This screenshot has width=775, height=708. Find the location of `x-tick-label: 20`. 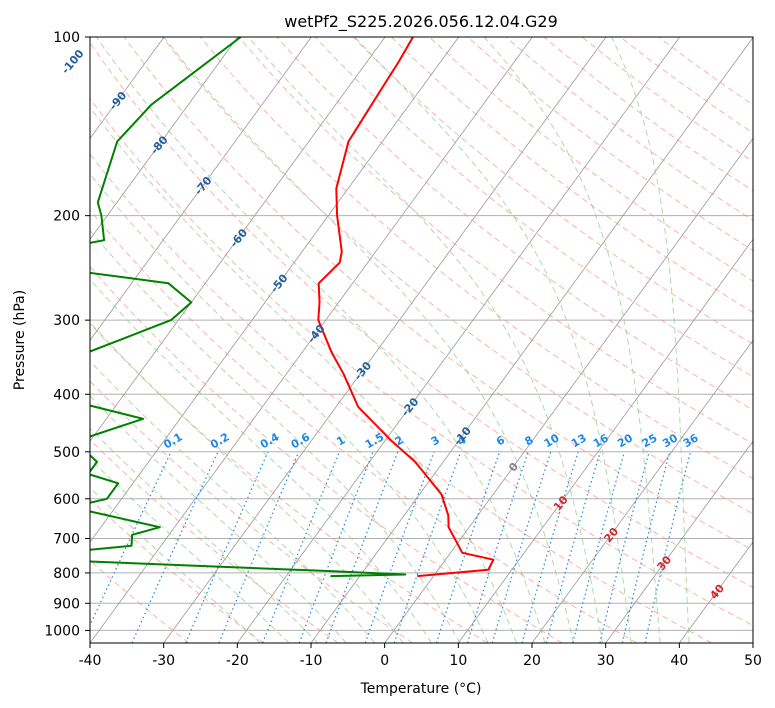

x-tick-label: 20 is located at coordinates (532, 661).